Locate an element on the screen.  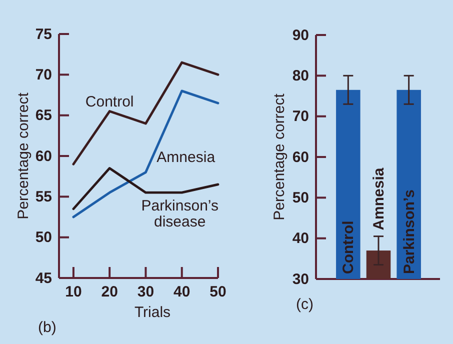
y-tick-label: 90 is located at coordinates (300, 35).